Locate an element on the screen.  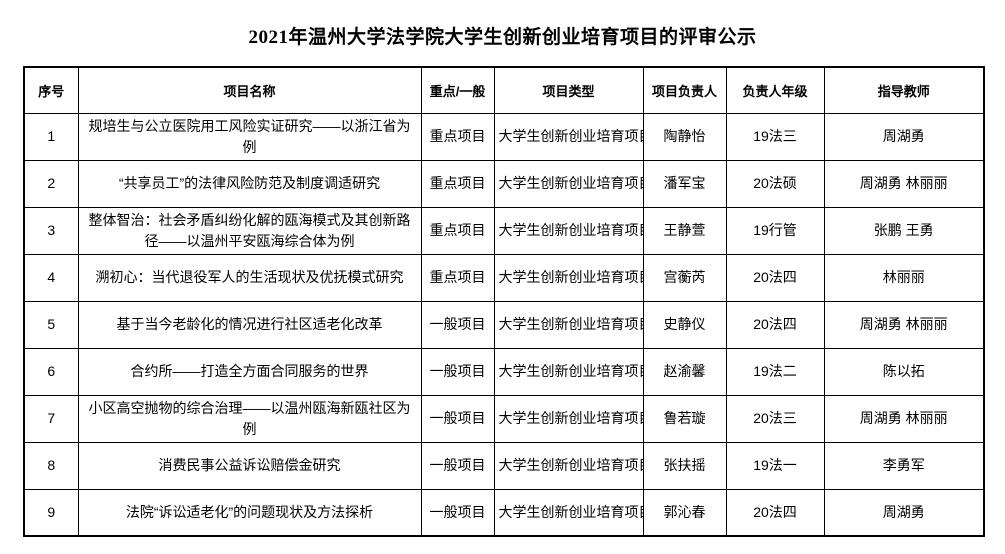
cell-leader-grade: 19法一 is located at coordinates (775, 465).